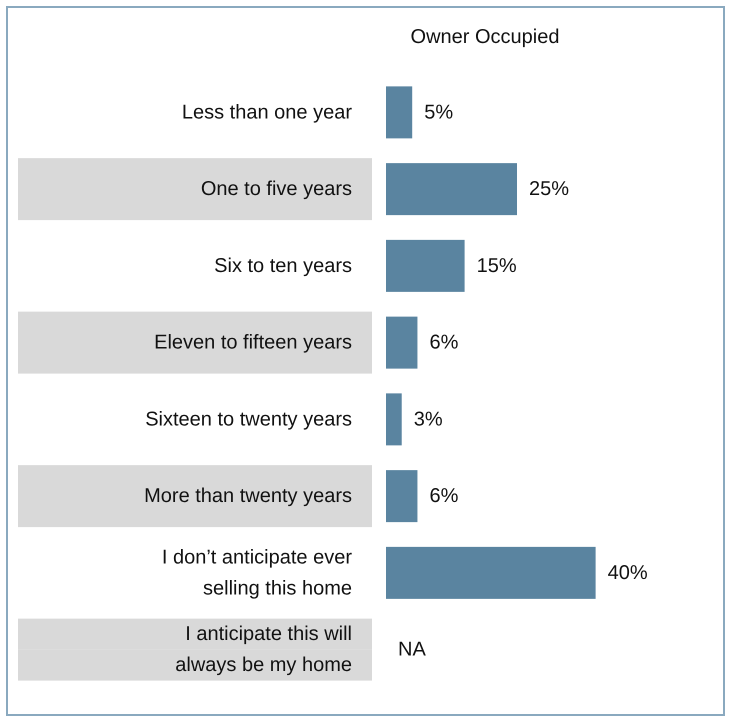 This screenshot has width=735, height=726. What do you see at coordinates (428, 419) in the screenshot?
I see `data-label: 3%` at bounding box center [428, 419].